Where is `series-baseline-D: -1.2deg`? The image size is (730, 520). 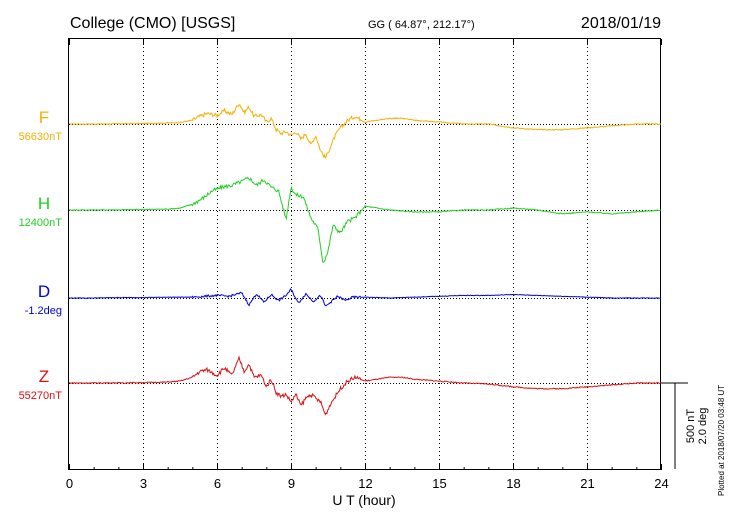 series-baseline-D: -1.2deg is located at coordinates (43, 311).